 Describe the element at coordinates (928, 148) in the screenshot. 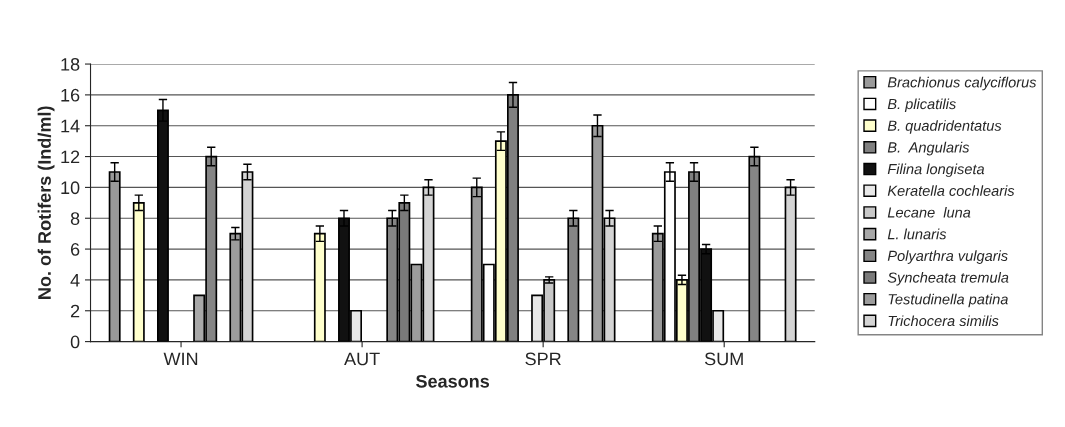

I see `legend-label: B. Angularis` at that location.